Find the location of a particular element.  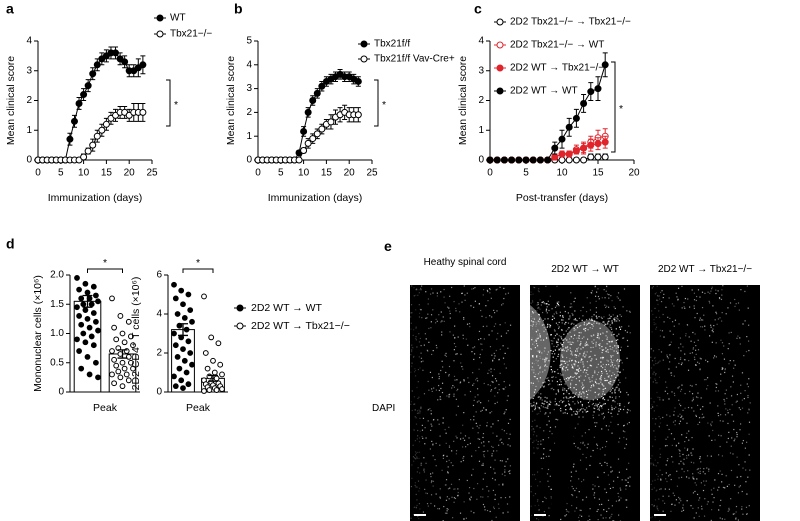

lesion is located at coordinates (590, 360).